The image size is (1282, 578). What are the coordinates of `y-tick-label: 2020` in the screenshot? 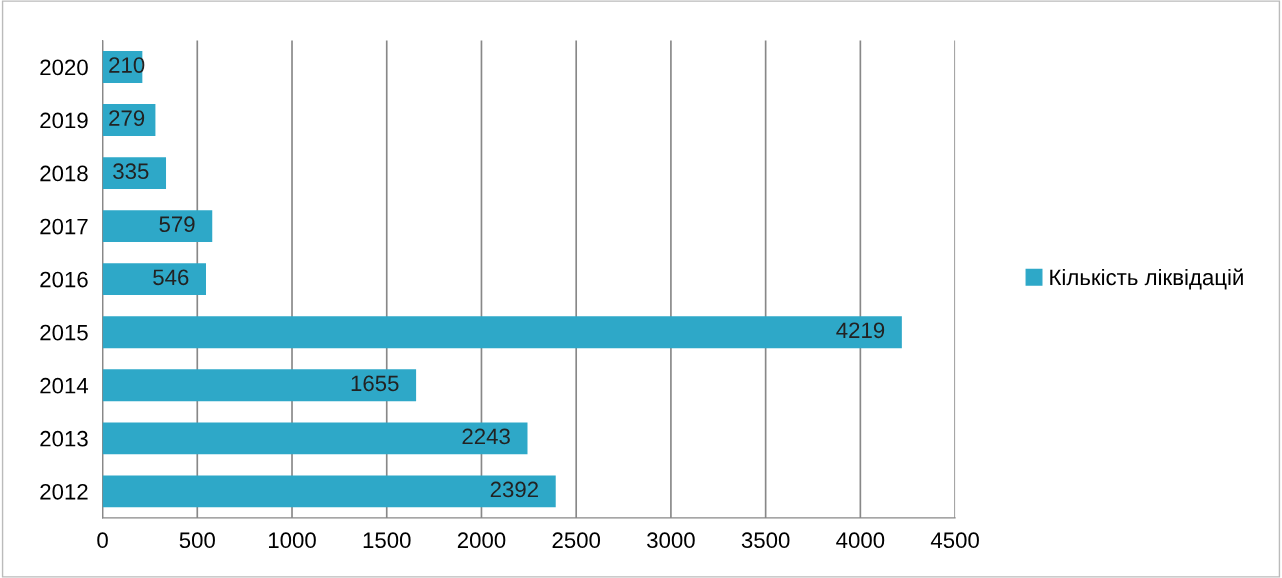 It's located at (64, 67).